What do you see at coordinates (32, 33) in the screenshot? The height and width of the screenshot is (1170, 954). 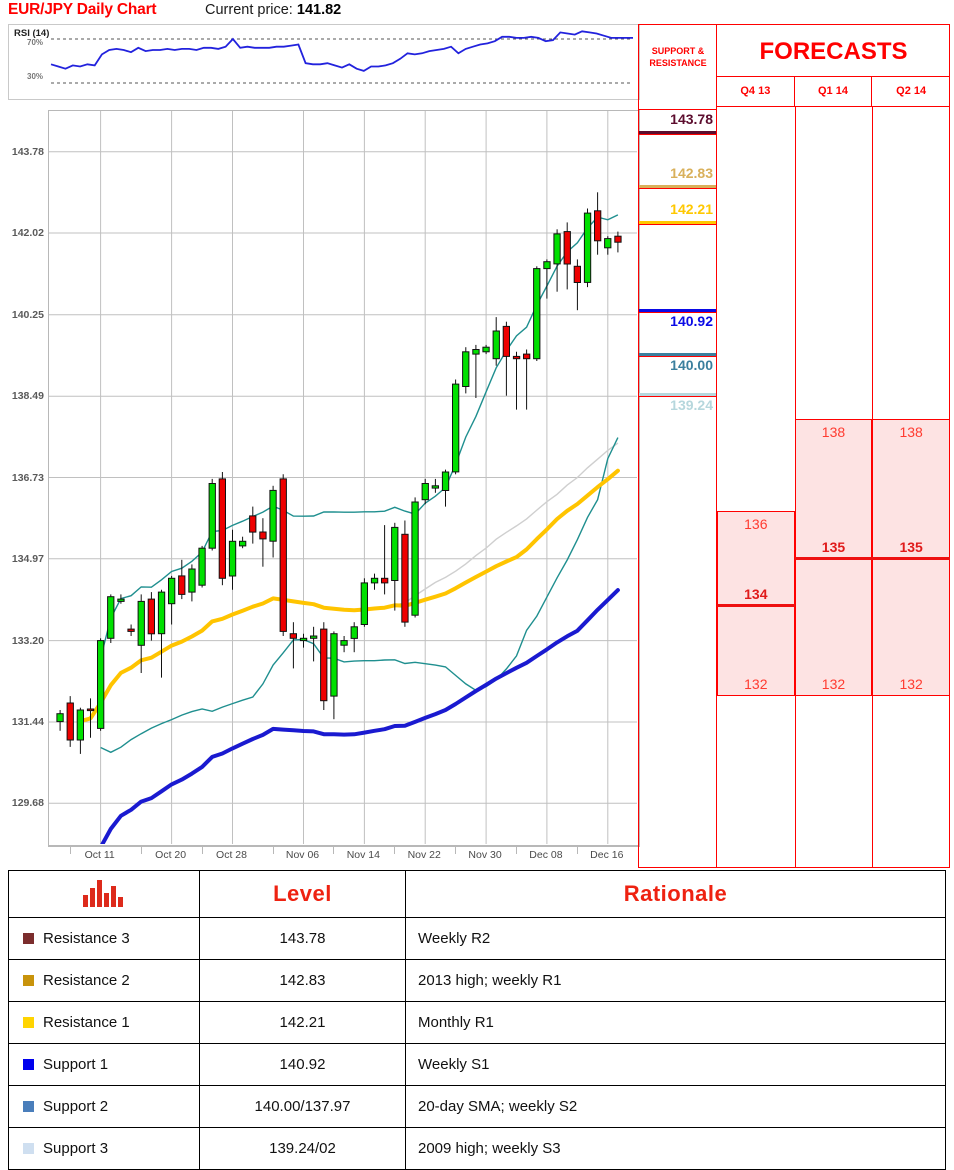 I see `rsi-label: RSI (14)` at bounding box center [32, 33].